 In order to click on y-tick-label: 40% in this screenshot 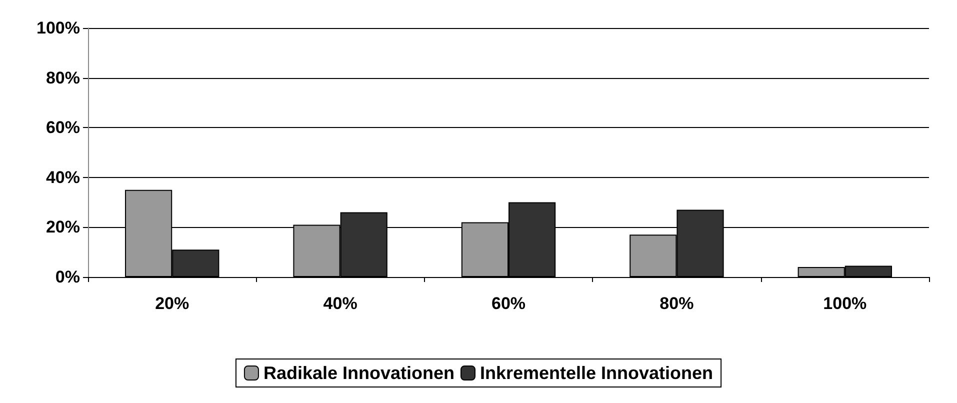, I will do `click(63, 177)`.